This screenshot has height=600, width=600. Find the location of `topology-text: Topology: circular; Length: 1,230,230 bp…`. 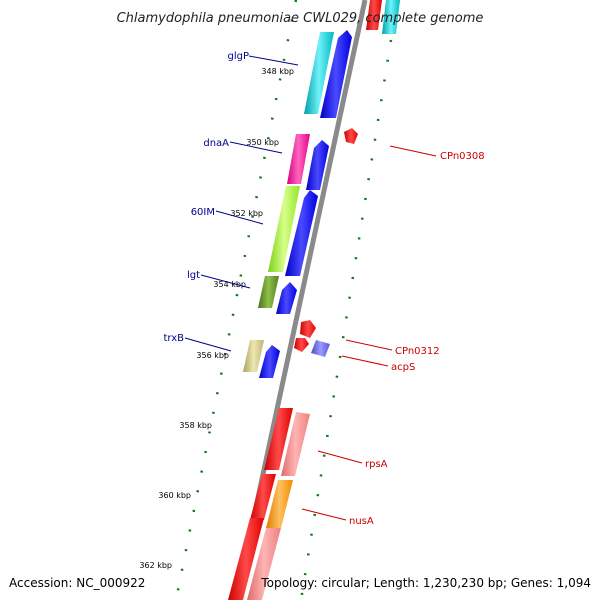

topology-text: Topology: circular; Length: 1,230,230 bp… is located at coordinates (425, 583).